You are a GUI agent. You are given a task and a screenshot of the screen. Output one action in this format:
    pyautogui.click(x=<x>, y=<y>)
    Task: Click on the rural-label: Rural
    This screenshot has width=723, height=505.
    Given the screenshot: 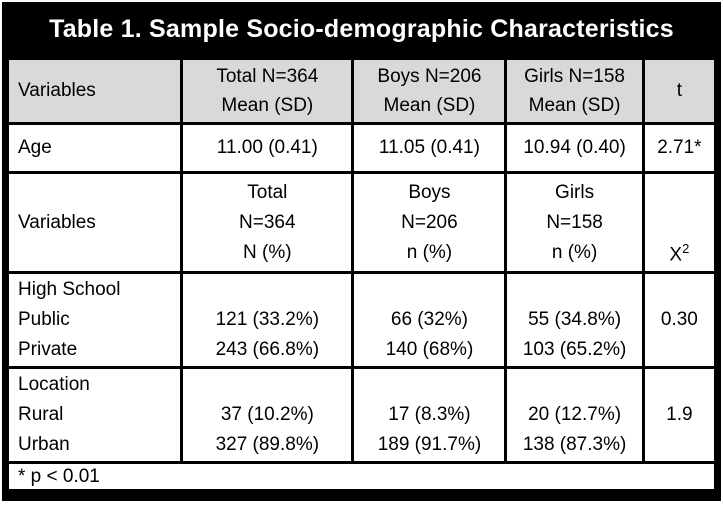 What is the action you would take?
    pyautogui.click(x=41, y=414)
    